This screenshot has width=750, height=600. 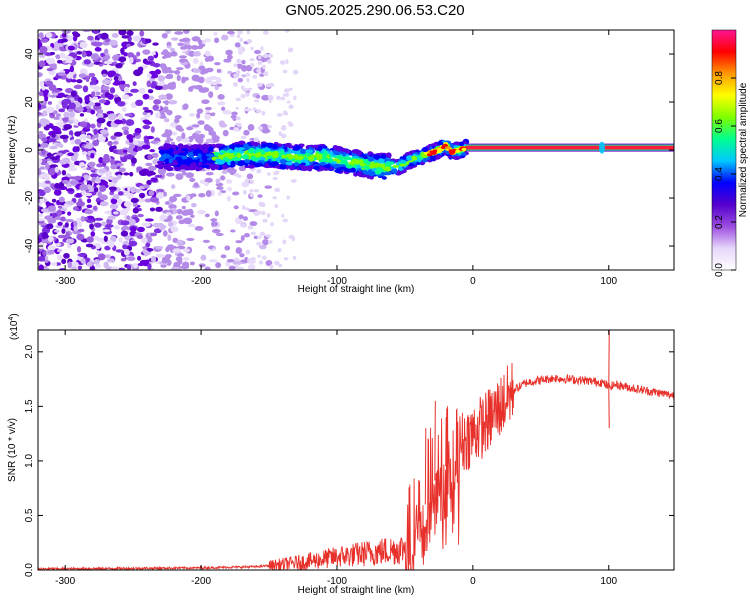 What do you see at coordinates (356, 289) in the screenshot?
I see `spectrogram-x-label: Height of straight line (km)` at bounding box center [356, 289].